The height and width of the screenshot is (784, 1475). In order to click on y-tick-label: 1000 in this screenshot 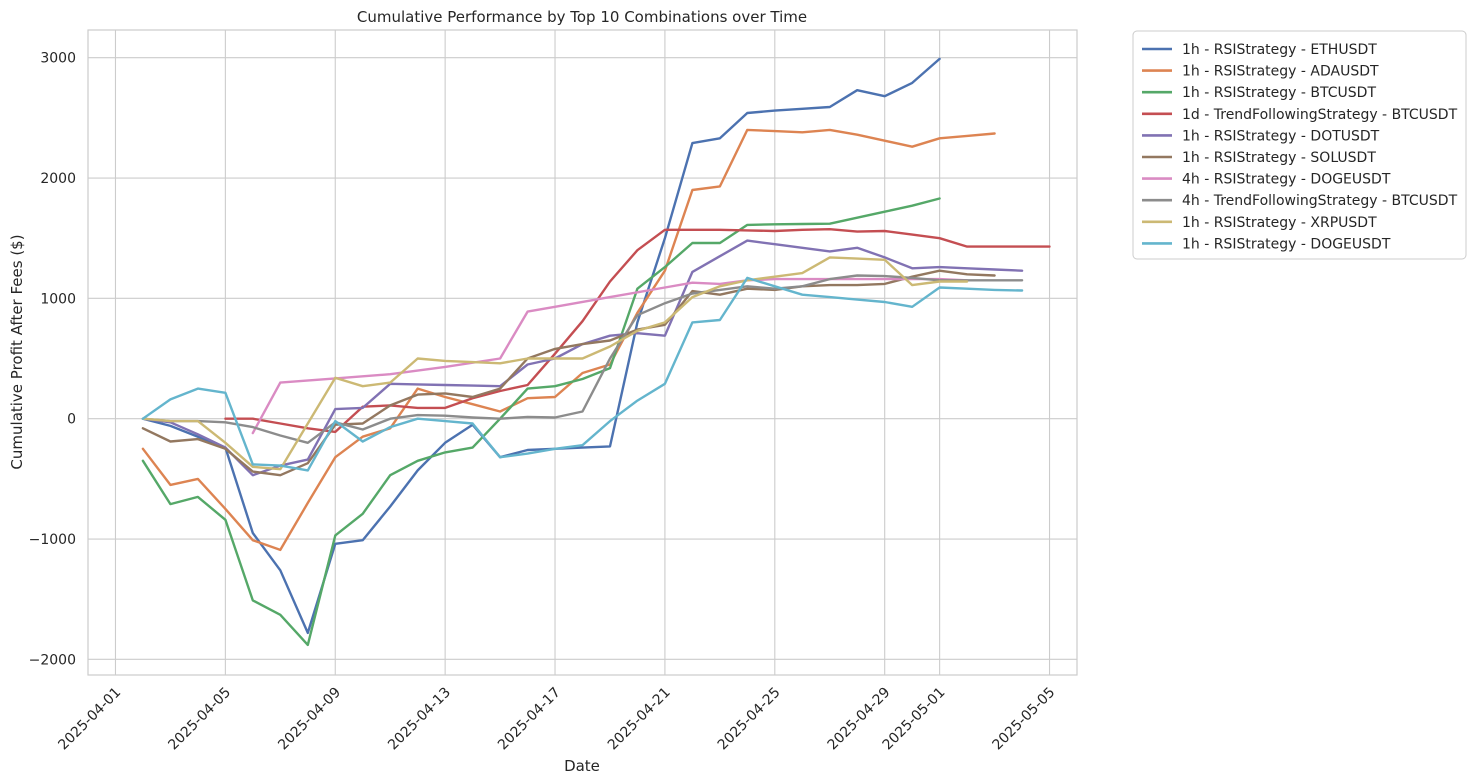, I will do `click(58, 299)`.